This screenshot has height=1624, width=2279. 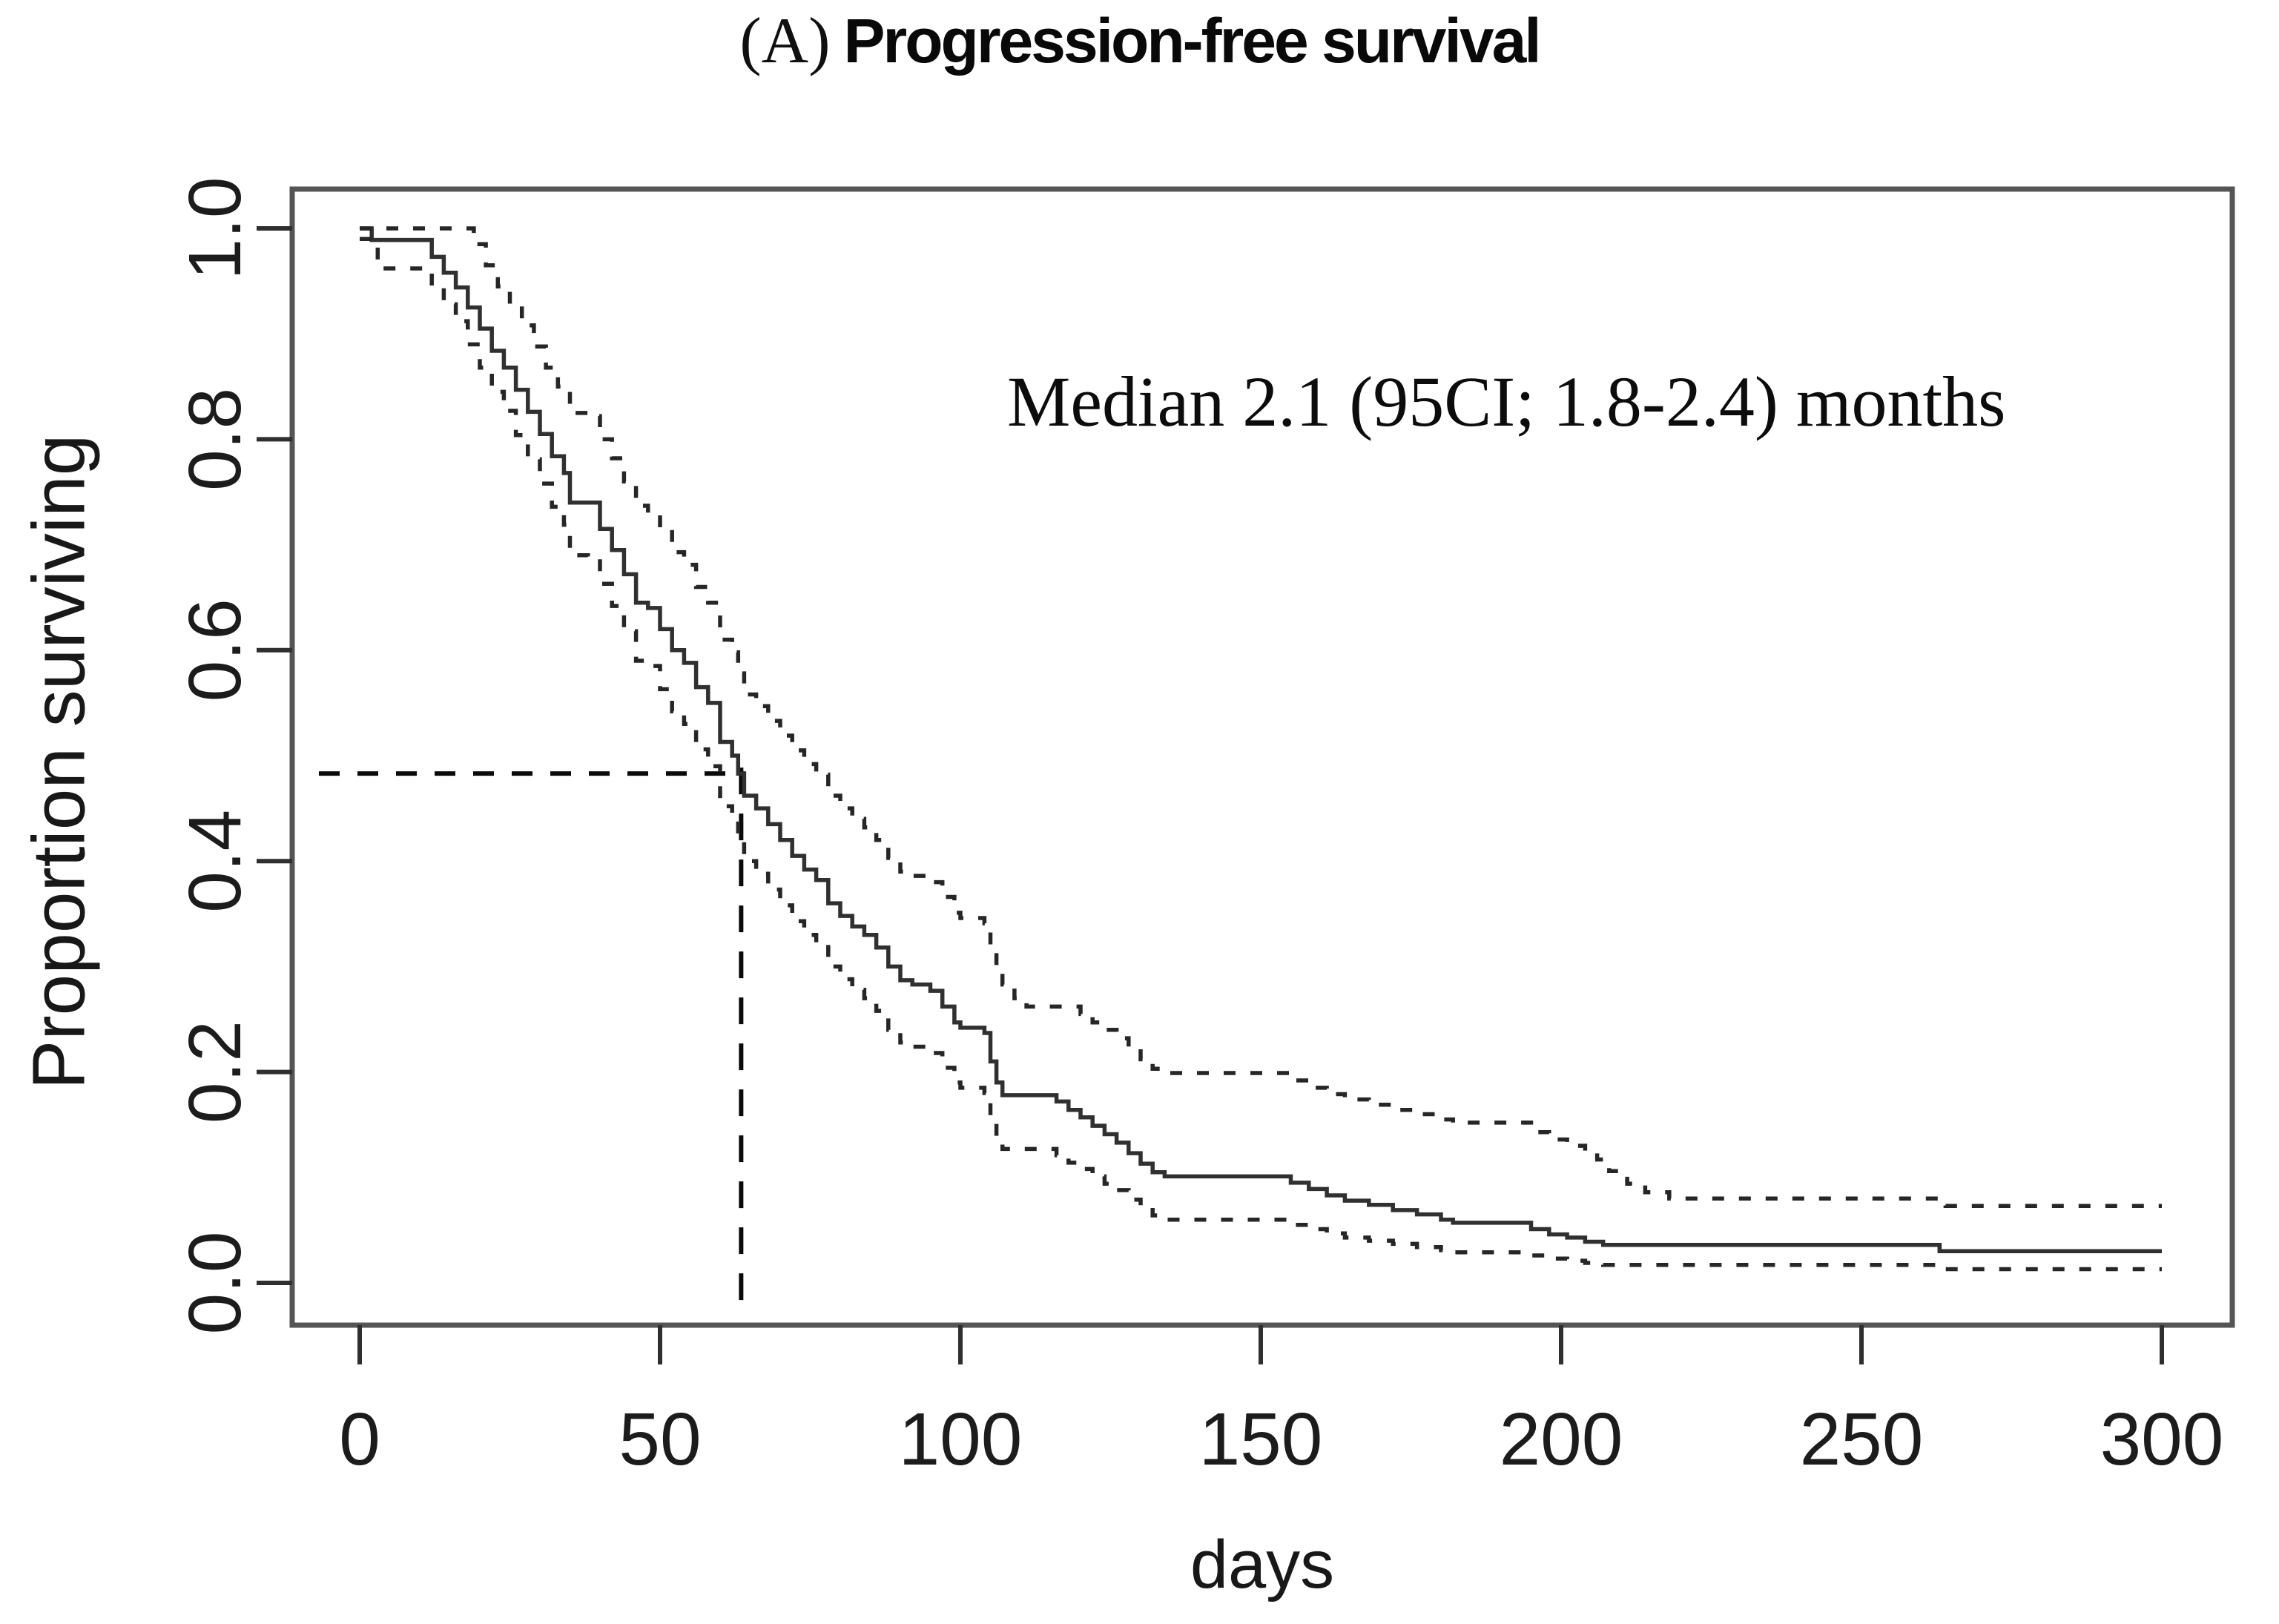 I want to click on y-tick-label: 0.8, so click(x=215, y=440).